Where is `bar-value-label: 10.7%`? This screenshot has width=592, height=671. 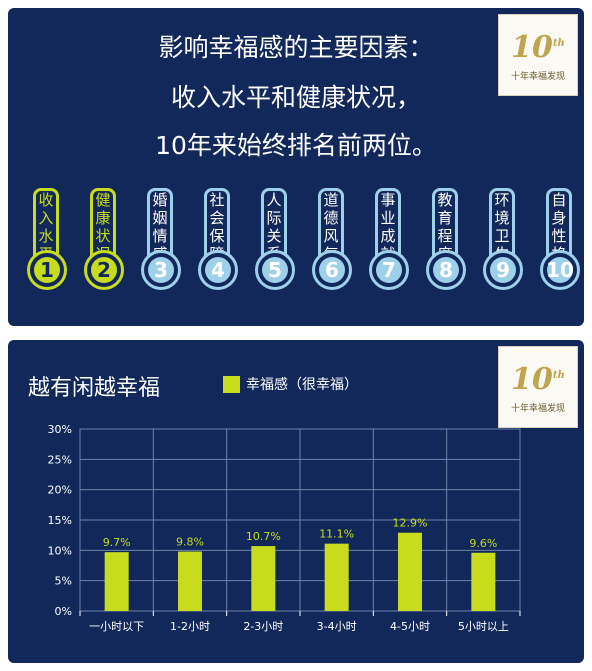 bar-value-label: 10.7% is located at coordinates (263, 536).